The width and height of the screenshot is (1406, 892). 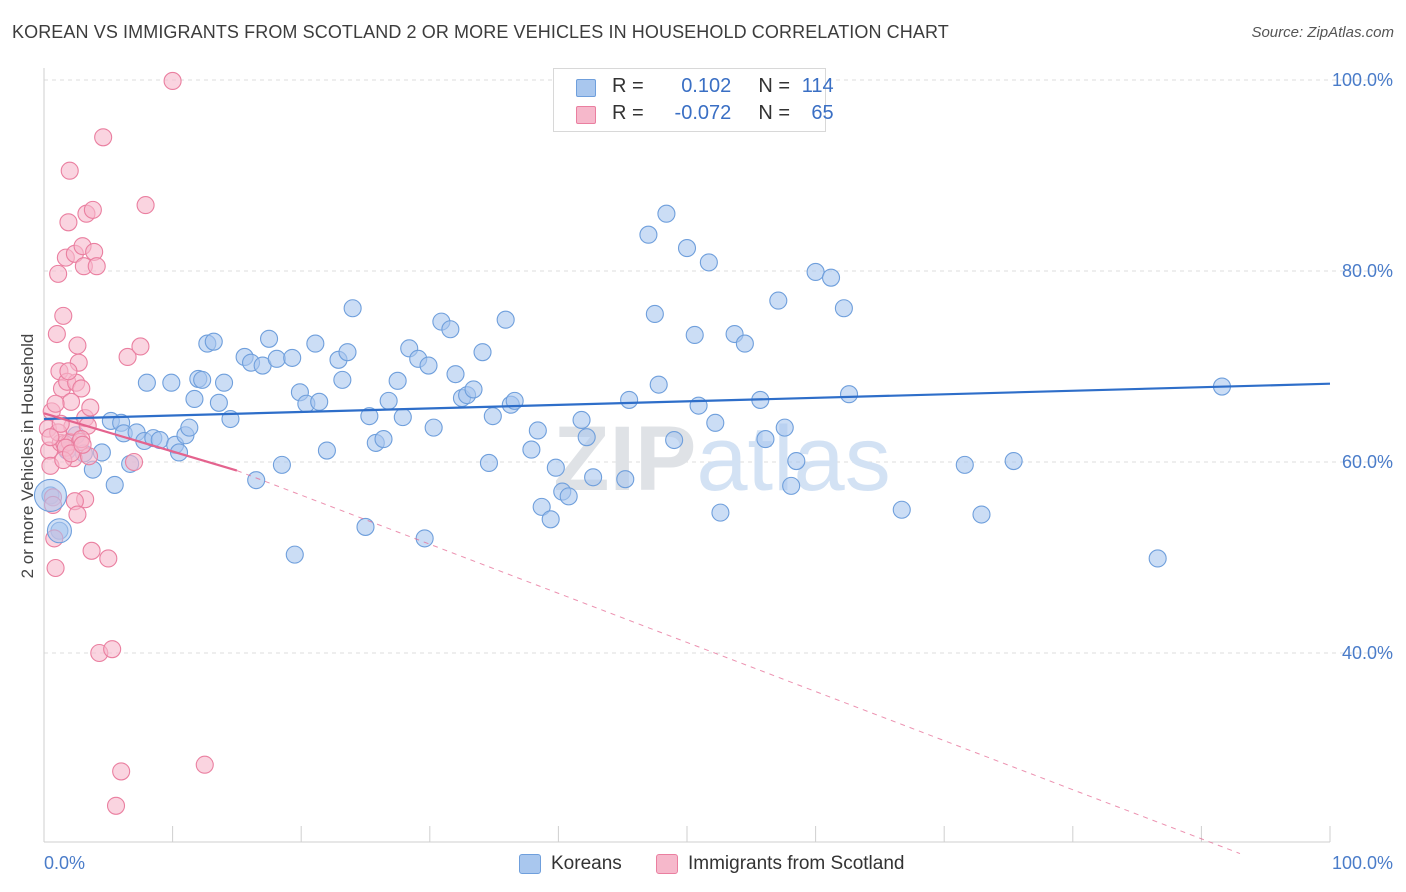 I want to click on y-axis-title: 2 or more Vehicles in Household, so click(x=27, y=456).